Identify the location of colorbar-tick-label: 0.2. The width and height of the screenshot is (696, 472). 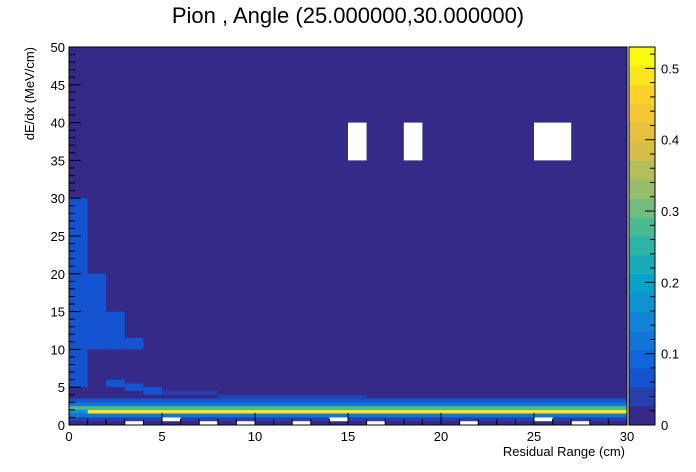
(670, 282).